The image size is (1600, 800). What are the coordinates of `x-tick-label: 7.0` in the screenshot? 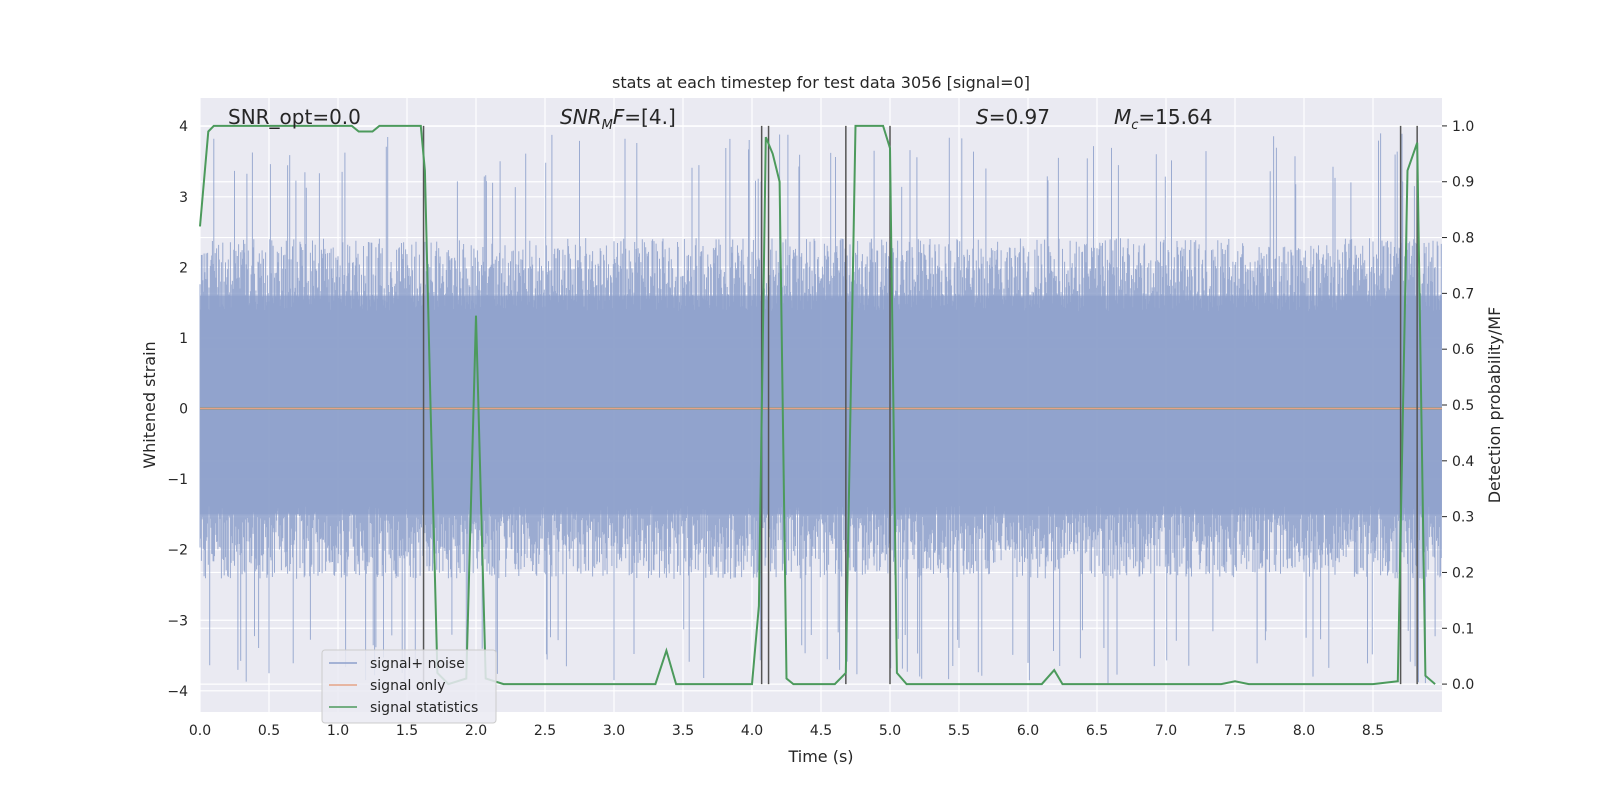 It's located at (1166, 731).